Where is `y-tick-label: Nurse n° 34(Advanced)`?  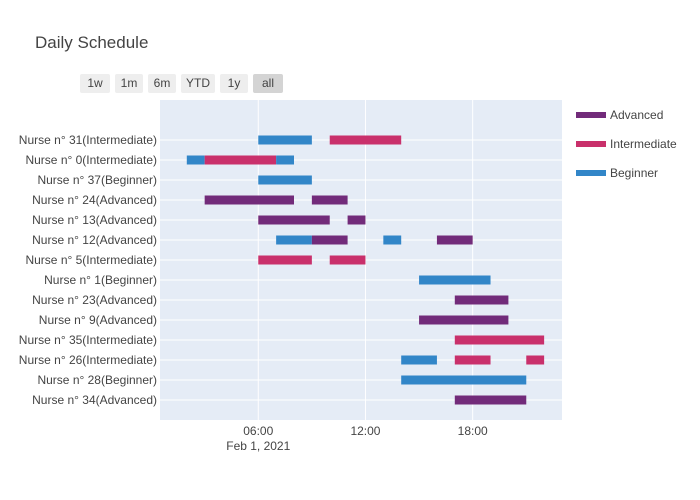 y-tick-label: Nurse n° 34(Advanced) is located at coordinates (94, 400).